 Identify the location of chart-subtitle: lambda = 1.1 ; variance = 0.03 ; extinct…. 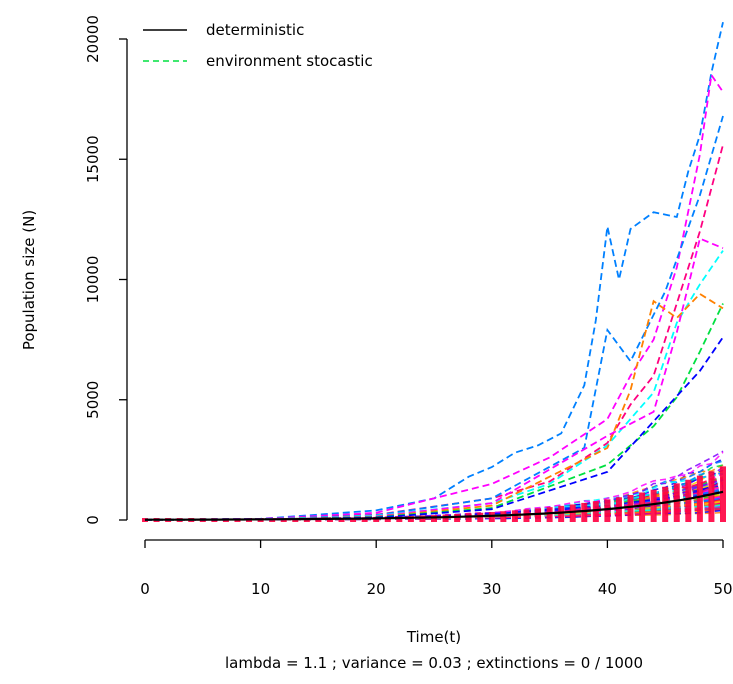
(434, 663).